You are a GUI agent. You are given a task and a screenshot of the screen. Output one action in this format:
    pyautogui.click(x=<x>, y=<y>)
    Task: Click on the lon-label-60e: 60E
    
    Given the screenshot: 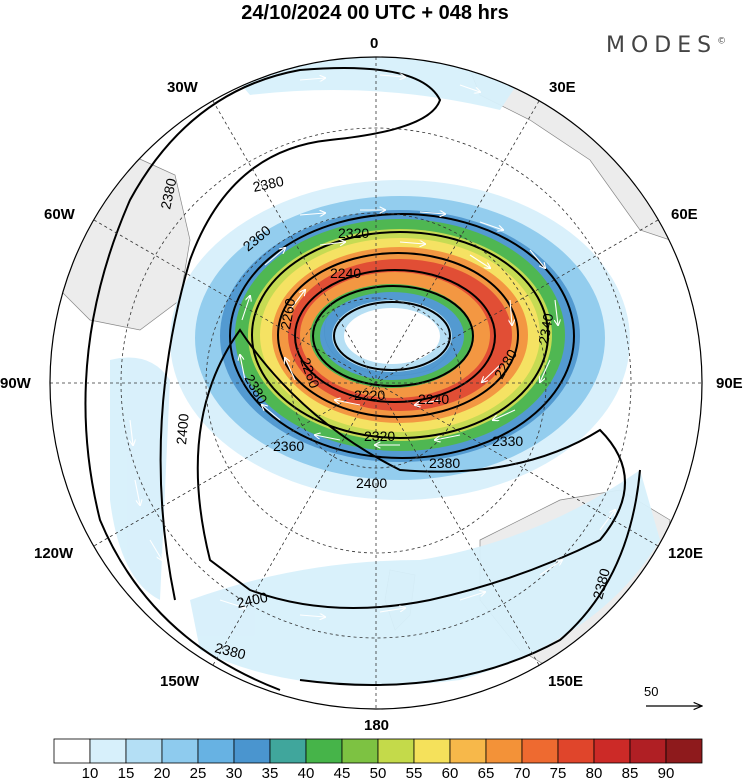 What is the action you would take?
    pyautogui.click(x=684, y=214)
    